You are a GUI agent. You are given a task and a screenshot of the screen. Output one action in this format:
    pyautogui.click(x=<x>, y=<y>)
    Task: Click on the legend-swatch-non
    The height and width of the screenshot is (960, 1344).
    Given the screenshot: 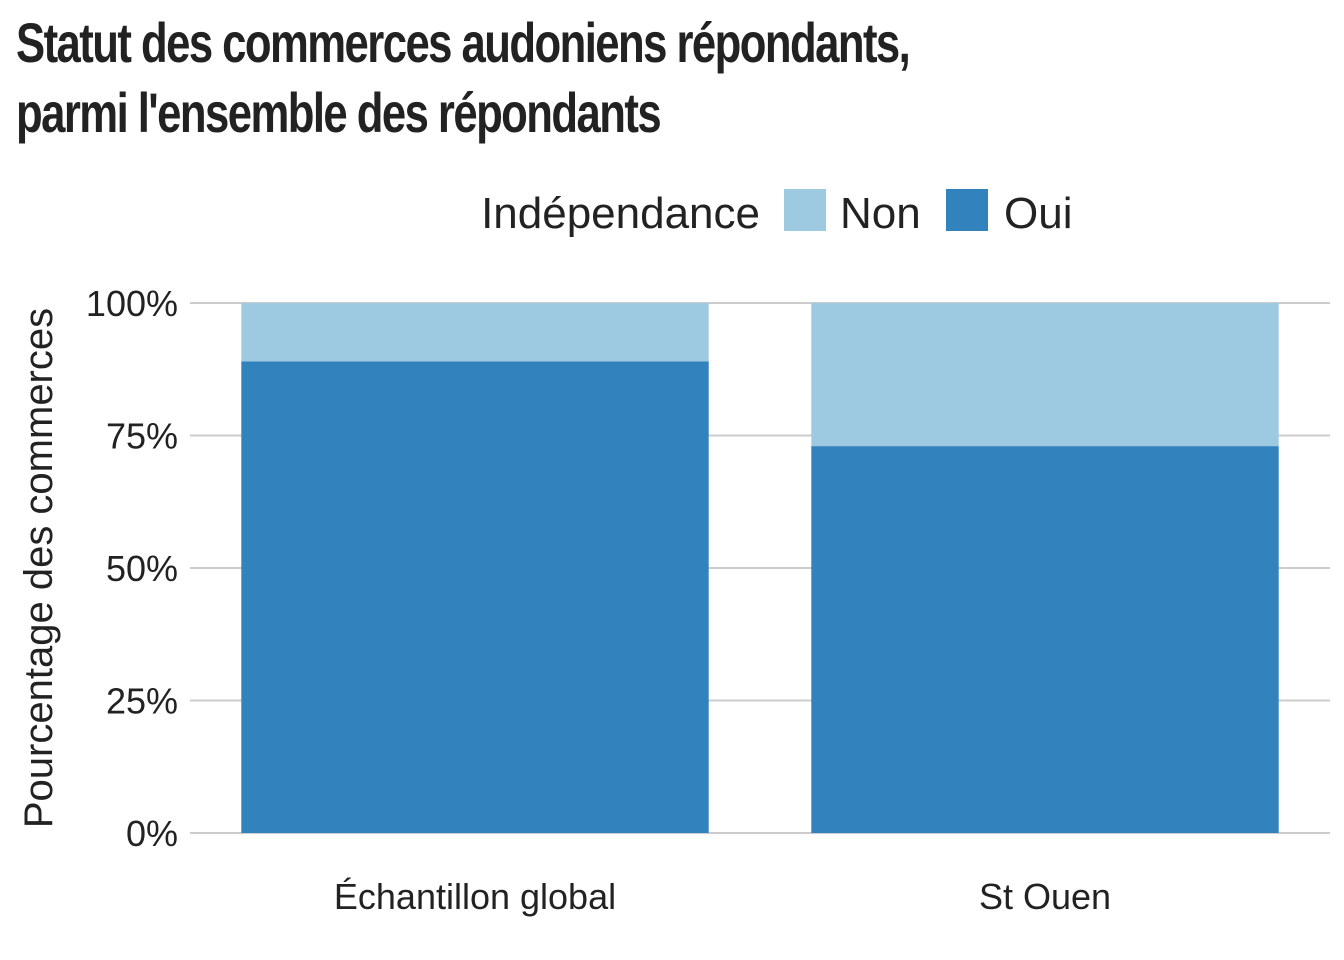 What is the action you would take?
    pyautogui.click(x=805, y=210)
    